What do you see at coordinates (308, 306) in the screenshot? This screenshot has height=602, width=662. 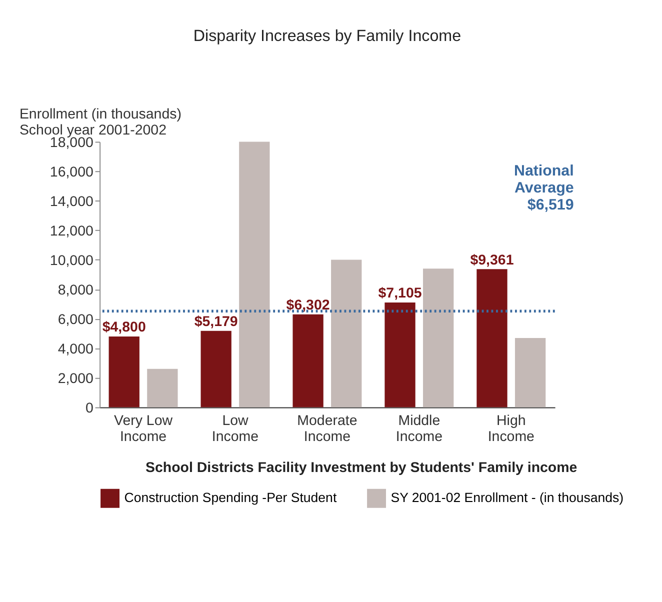 I see `data-label: $6,302` at bounding box center [308, 306].